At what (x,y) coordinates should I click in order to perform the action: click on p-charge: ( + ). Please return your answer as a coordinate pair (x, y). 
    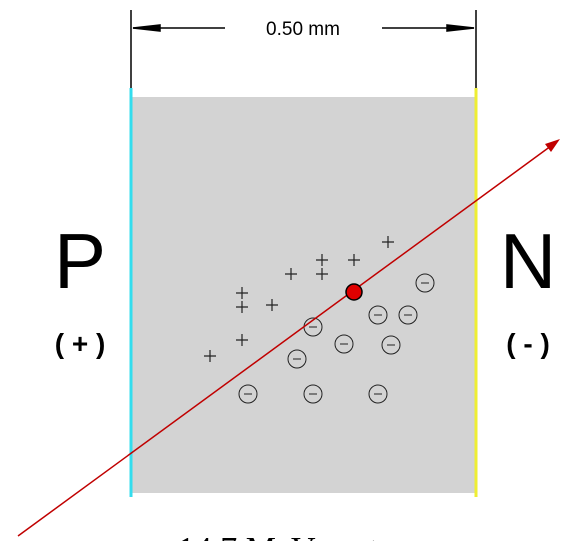
    Looking at the image, I should click on (80, 343).